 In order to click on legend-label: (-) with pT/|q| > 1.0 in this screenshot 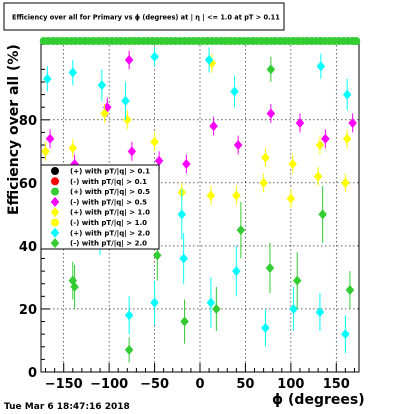, I will do `click(108, 223)`.